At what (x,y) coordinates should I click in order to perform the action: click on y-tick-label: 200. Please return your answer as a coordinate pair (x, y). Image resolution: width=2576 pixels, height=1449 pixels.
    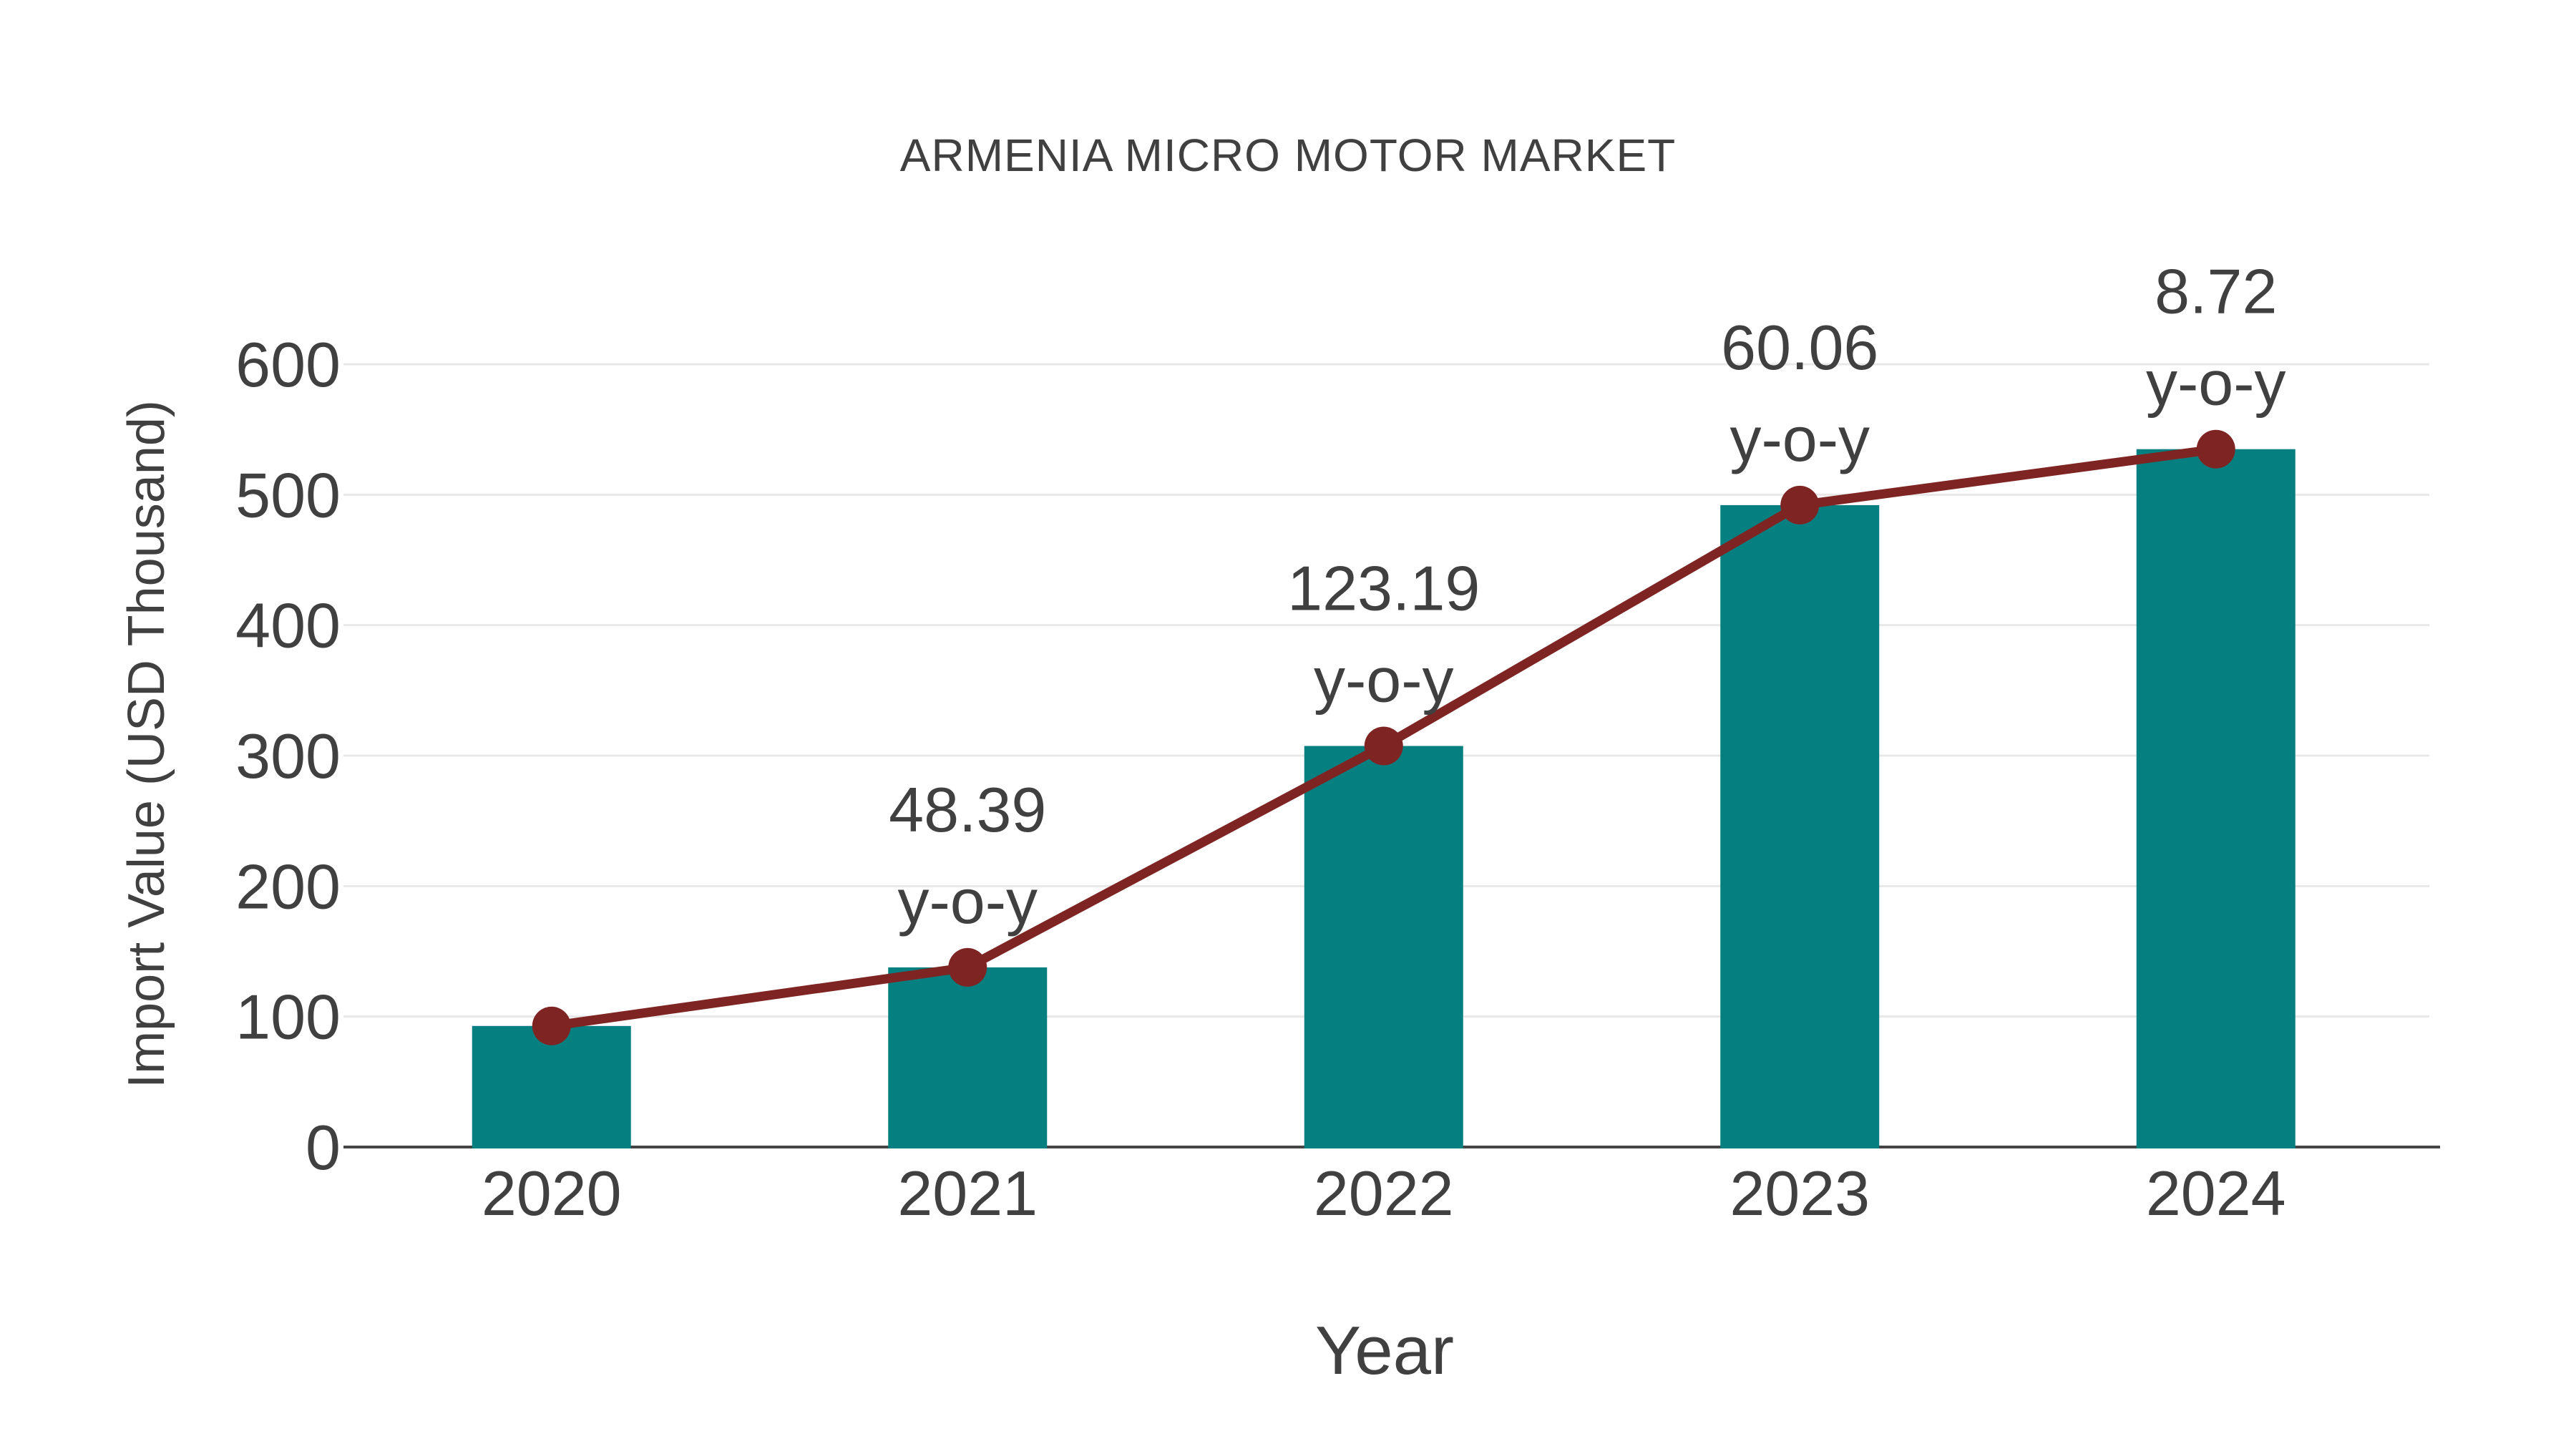
    Looking at the image, I should click on (288, 886).